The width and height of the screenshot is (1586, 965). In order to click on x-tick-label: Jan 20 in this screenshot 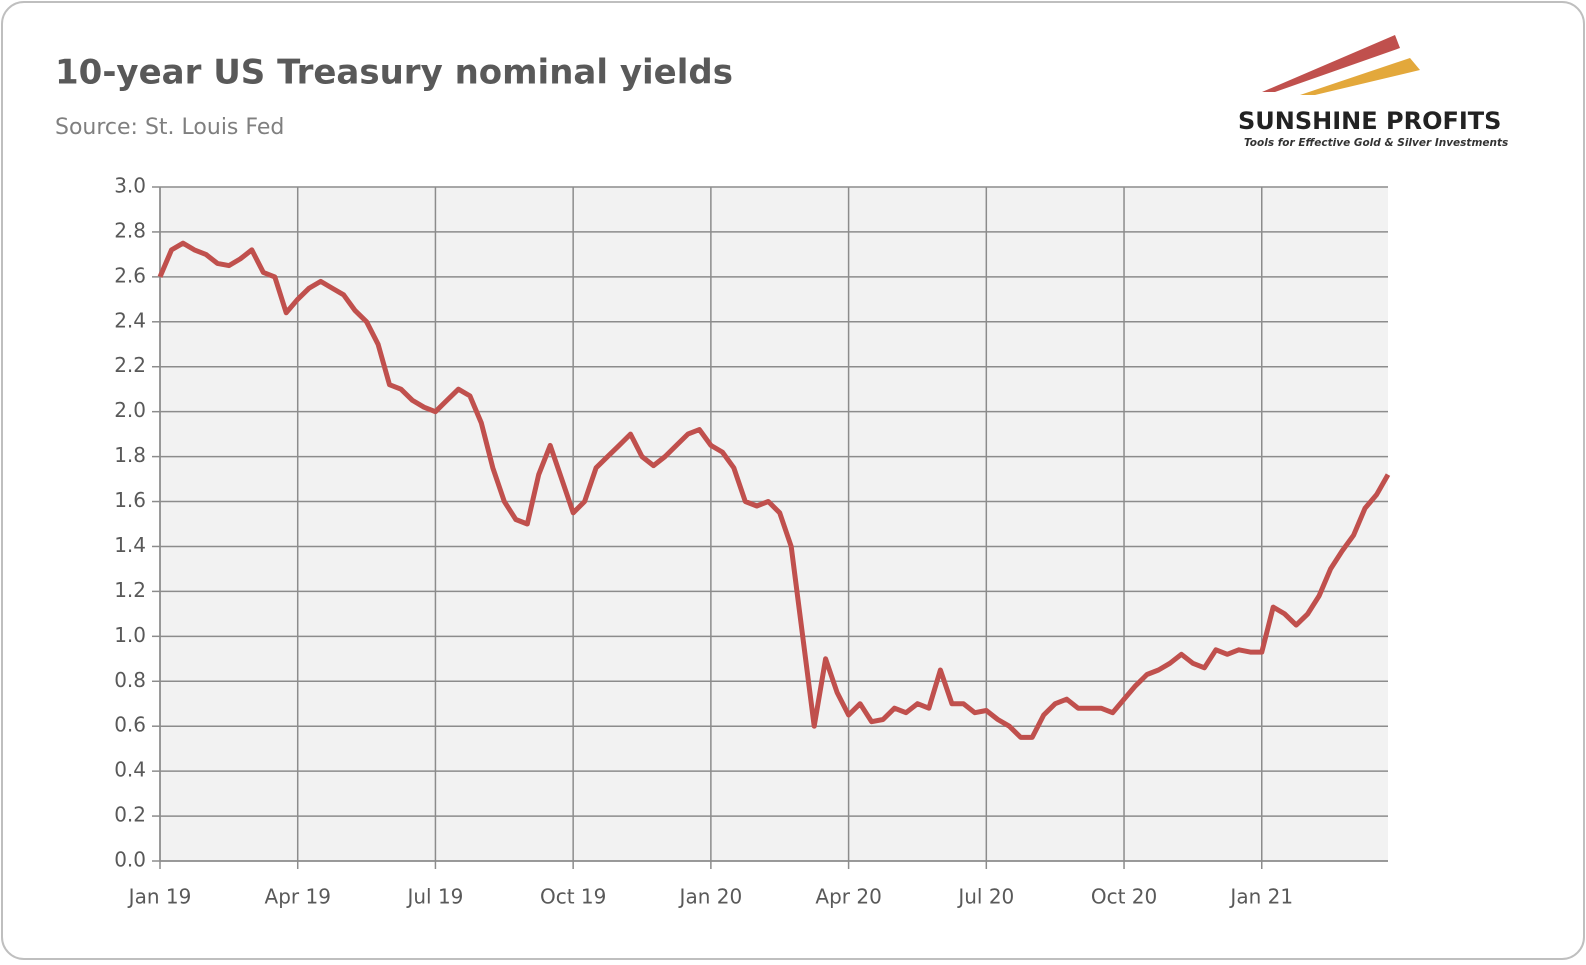, I will do `click(710, 897)`.